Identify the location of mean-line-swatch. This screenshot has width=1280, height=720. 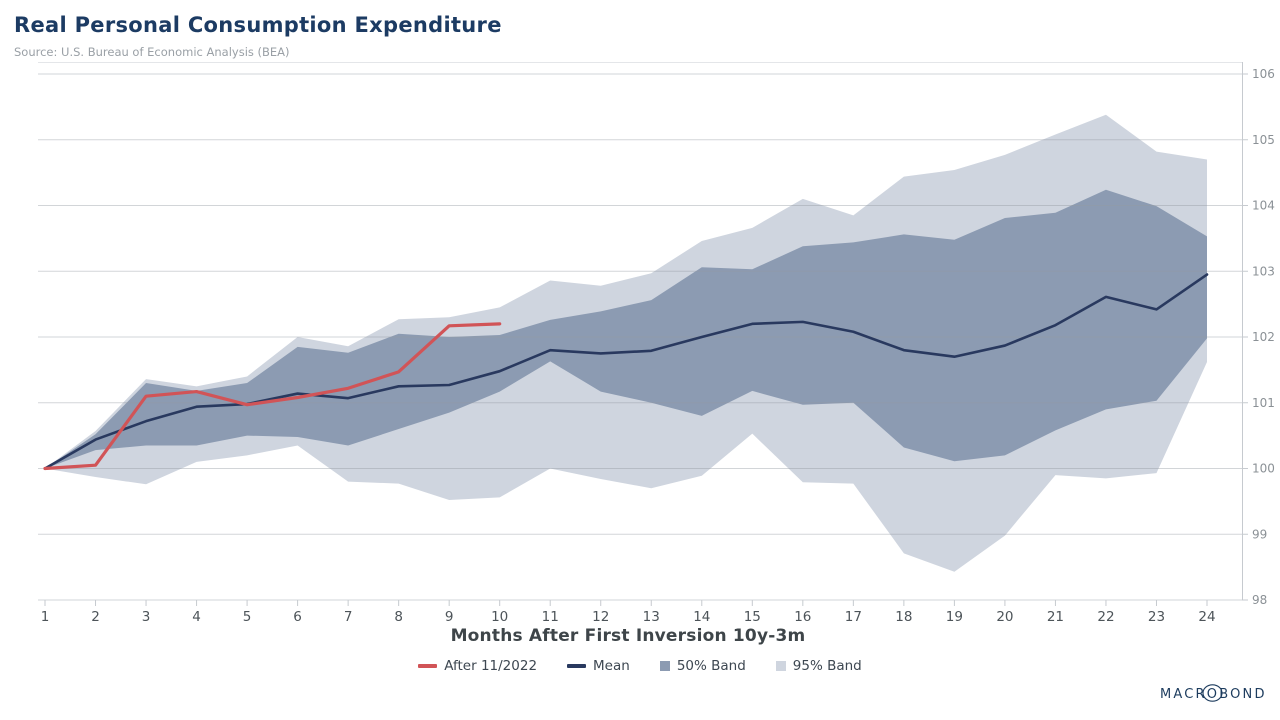
(577, 666).